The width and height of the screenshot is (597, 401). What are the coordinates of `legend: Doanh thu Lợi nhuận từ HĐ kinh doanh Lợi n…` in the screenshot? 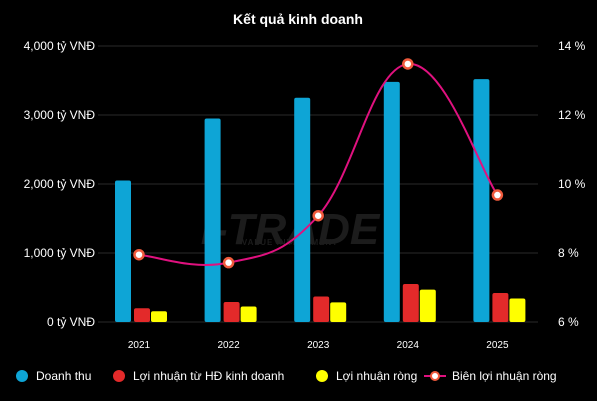 It's located at (286, 376).